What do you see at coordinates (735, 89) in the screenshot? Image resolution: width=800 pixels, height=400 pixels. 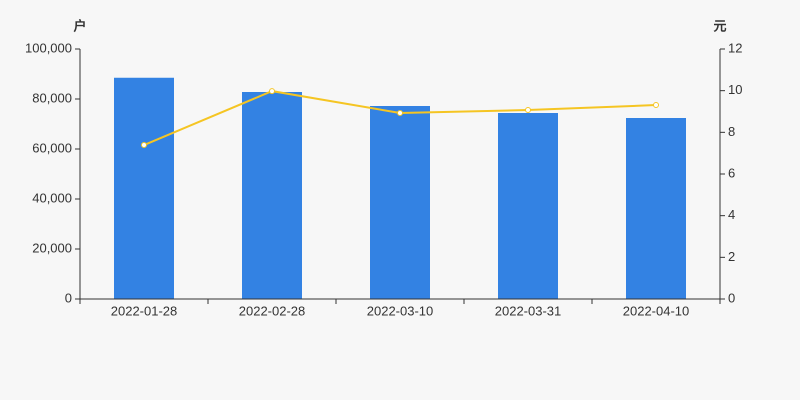 I see `y2-tick-label: 10` at bounding box center [735, 89].